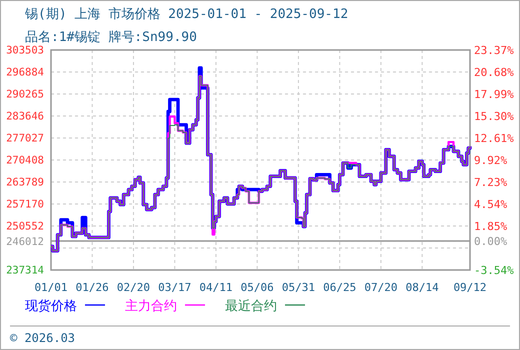 The height and width of the screenshot is (350, 520). What do you see at coordinates (494, 72) in the screenshot?
I see `y2-tick-label: 20.68%` at bounding box center [494, 72].